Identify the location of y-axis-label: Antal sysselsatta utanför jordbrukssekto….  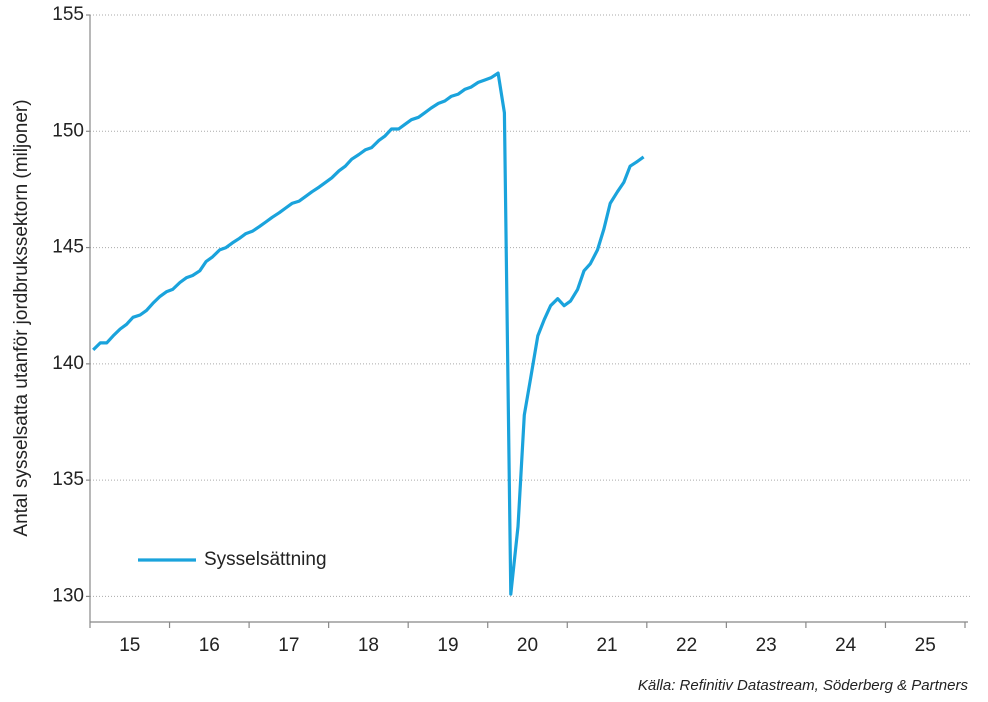
(21, 317).